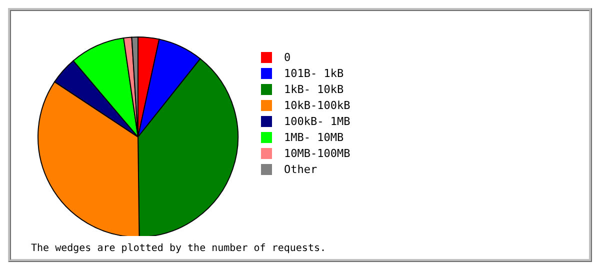  What do you see at coordinates (314, 89) in the screenshot?
I see `legend-label: 1kB- 10kB` at bounding box center [314, 89].